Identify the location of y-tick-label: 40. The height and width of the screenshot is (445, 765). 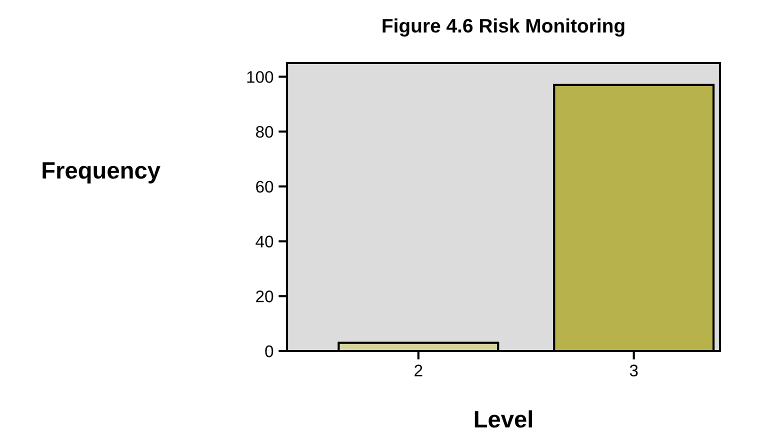
(265, 242).